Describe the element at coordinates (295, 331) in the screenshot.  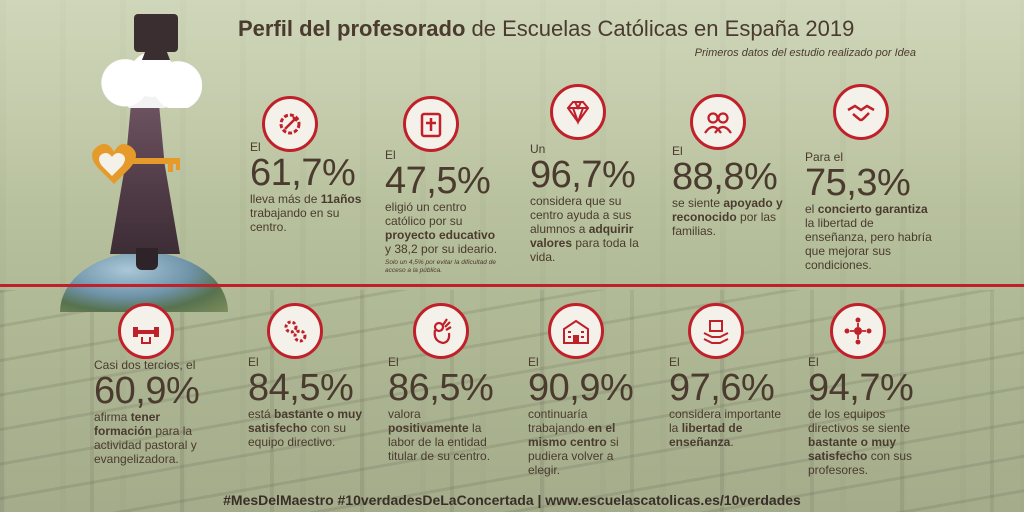
I see `gears-icon` at that location.